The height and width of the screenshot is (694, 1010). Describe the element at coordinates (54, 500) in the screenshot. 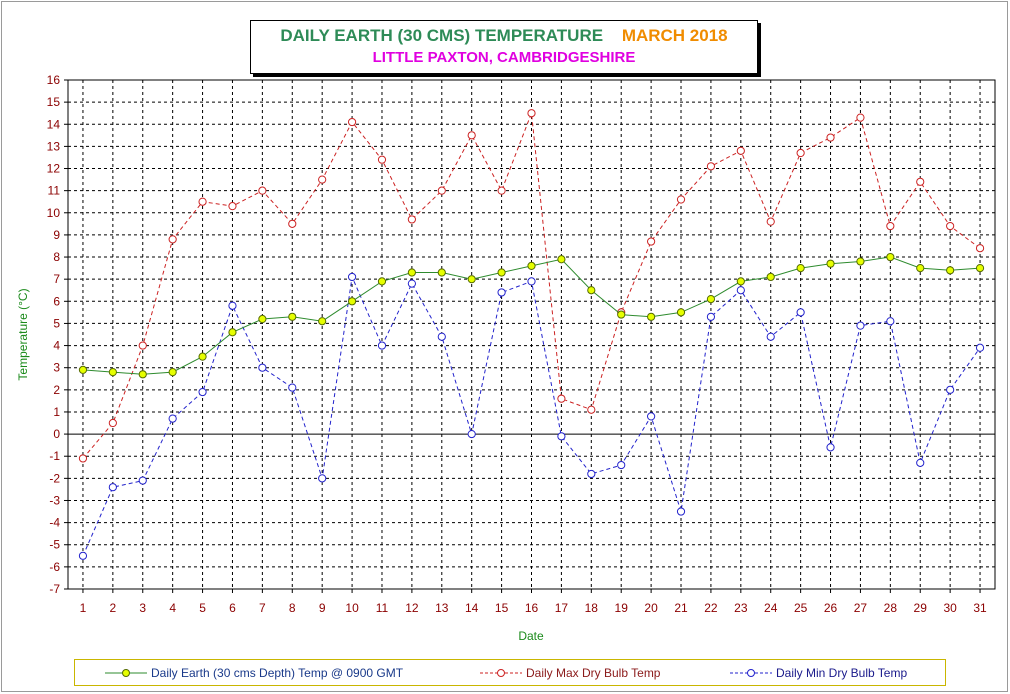

I see `y-tick-label: -3` at that location.